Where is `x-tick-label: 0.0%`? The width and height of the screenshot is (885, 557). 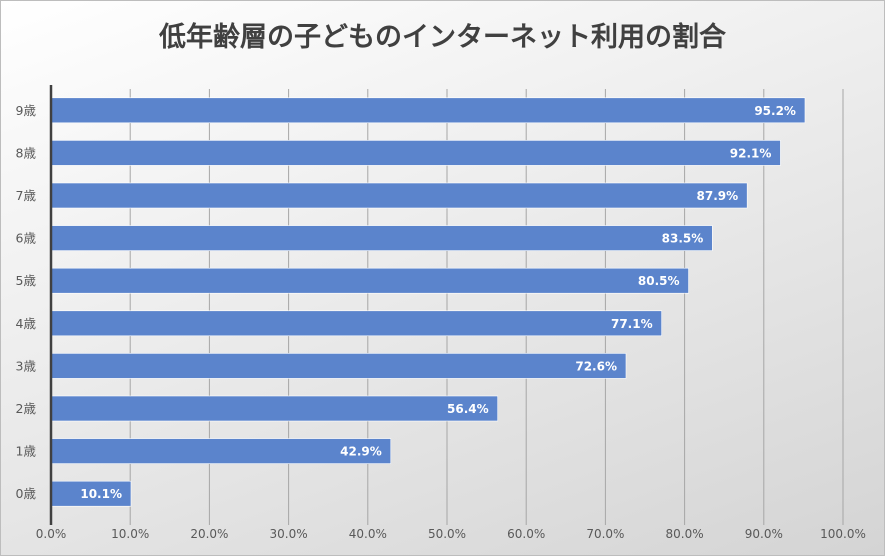 x-tick-label: 0.0% is located at coordinates (51, 534).